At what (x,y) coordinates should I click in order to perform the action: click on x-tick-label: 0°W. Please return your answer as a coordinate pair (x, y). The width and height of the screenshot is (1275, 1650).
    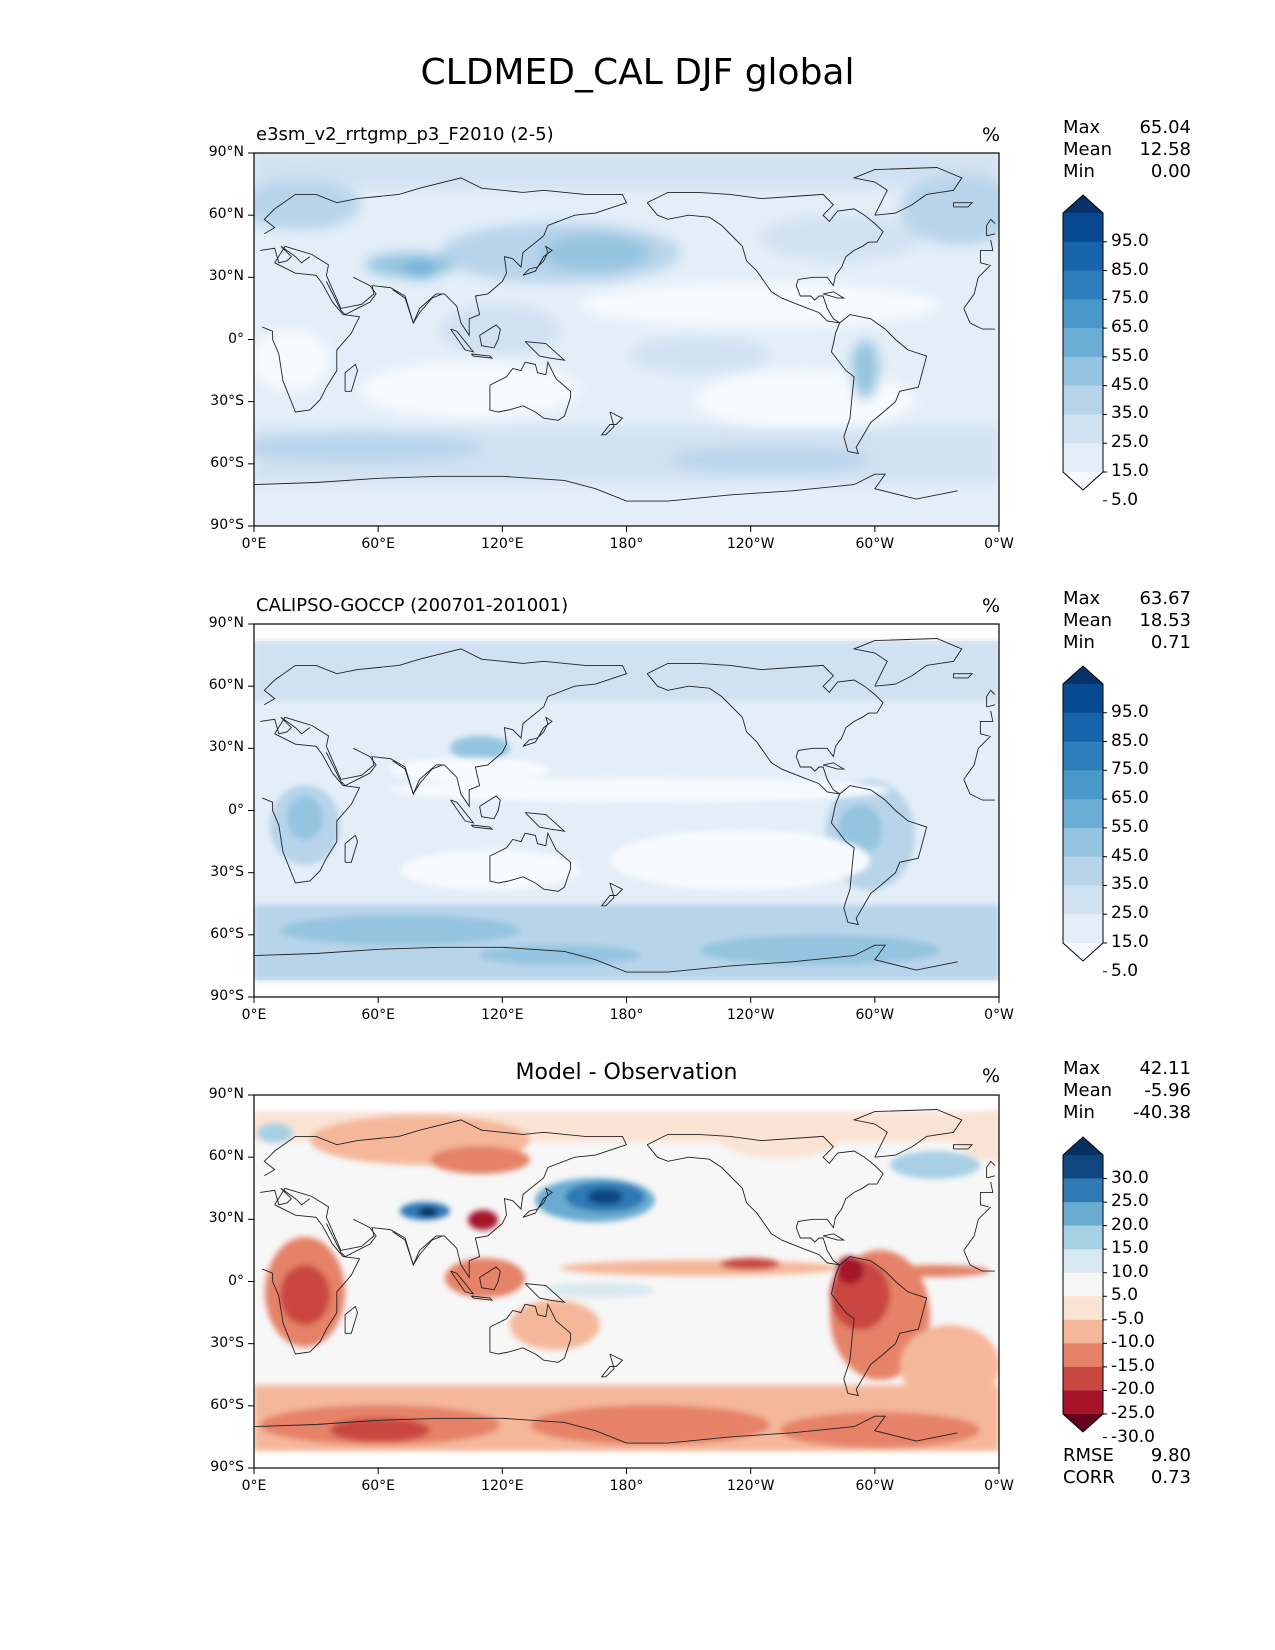
    Looking at the image, I should click on (999, 1015).